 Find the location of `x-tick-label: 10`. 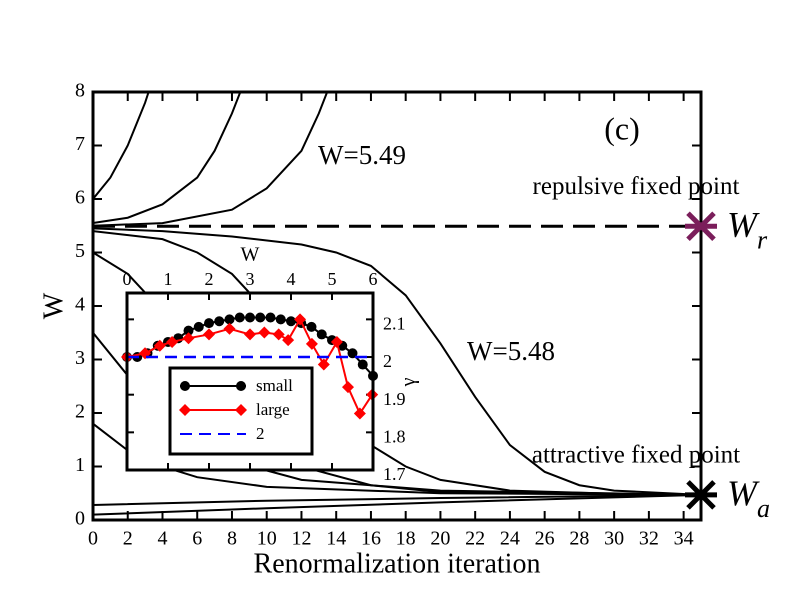

x-tick-label: 10 is located at coordinates (267, 539).